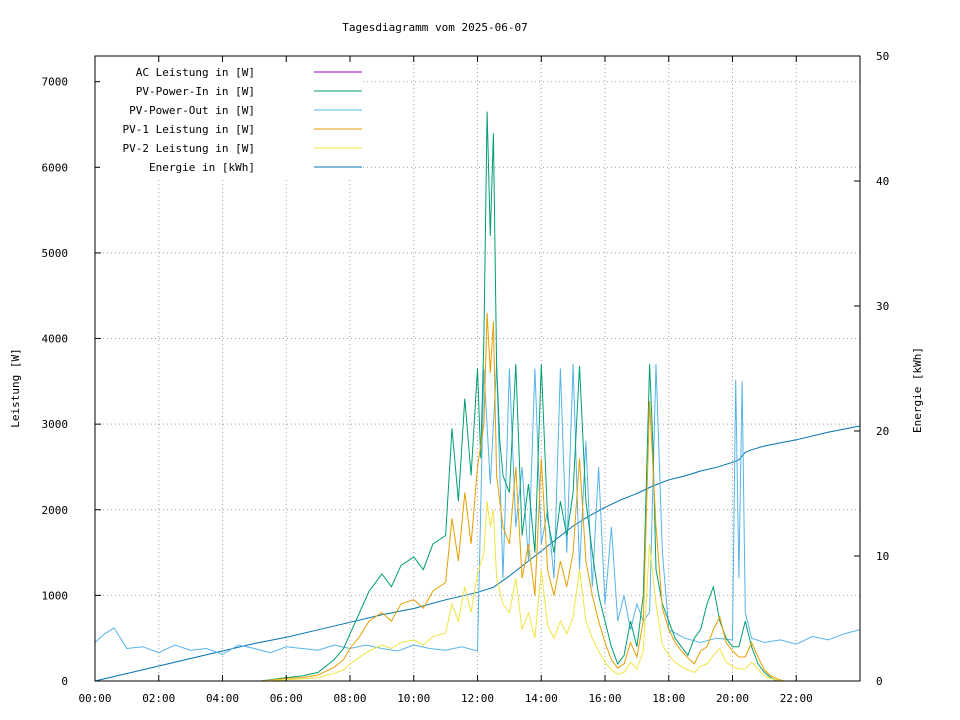 The height and width of the screenshot is (720, 960). Describe the element at coordinates (94, 698) in the screenshot. I see `x-tick-label: 00:00` at that location.